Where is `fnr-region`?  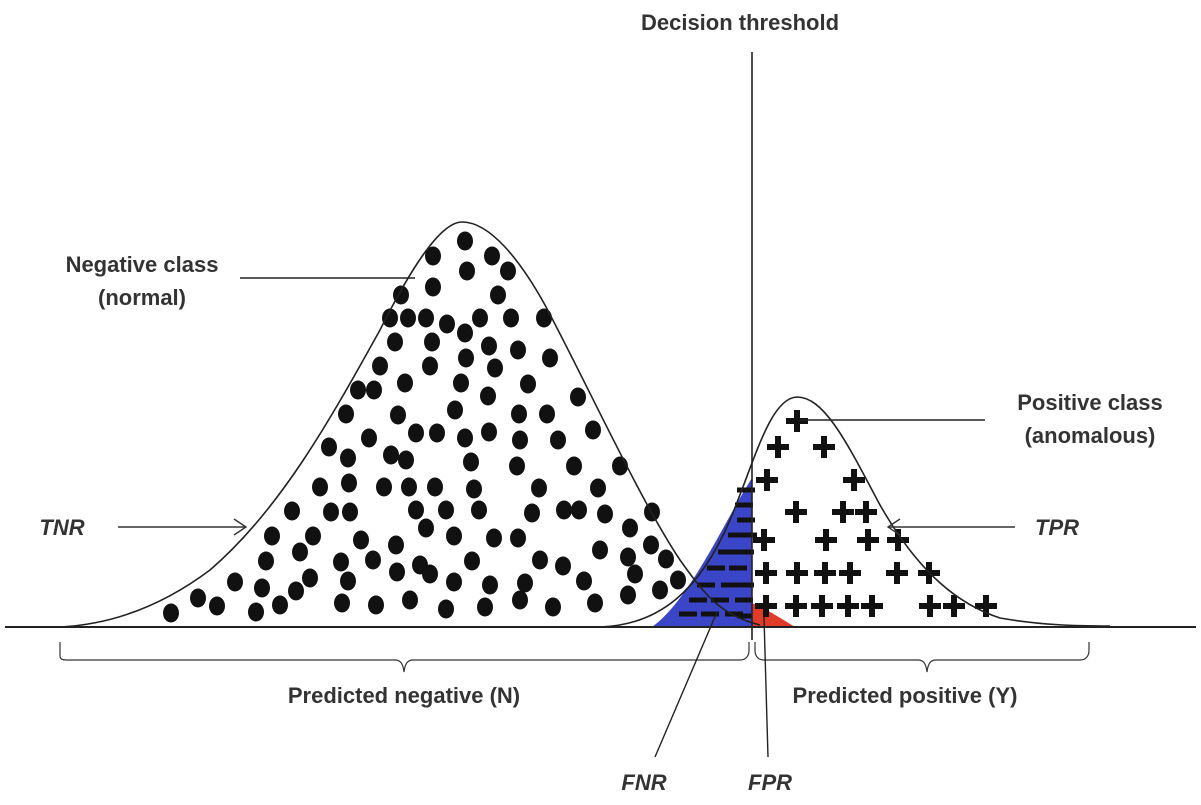
fnr-region is located at coordinates (702, 552).